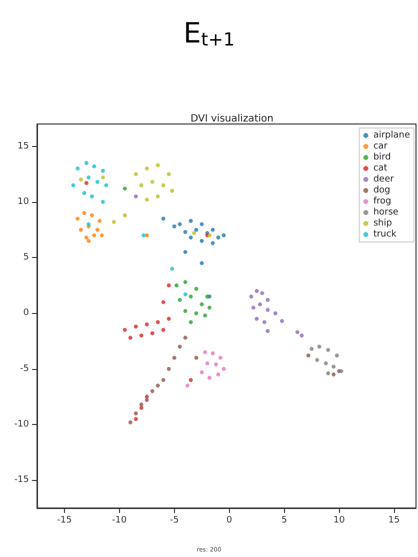  What do you see at coordinates (382, 223) in the screenshot?
I see `legend-label: ship` at bounding box center [382, 223].